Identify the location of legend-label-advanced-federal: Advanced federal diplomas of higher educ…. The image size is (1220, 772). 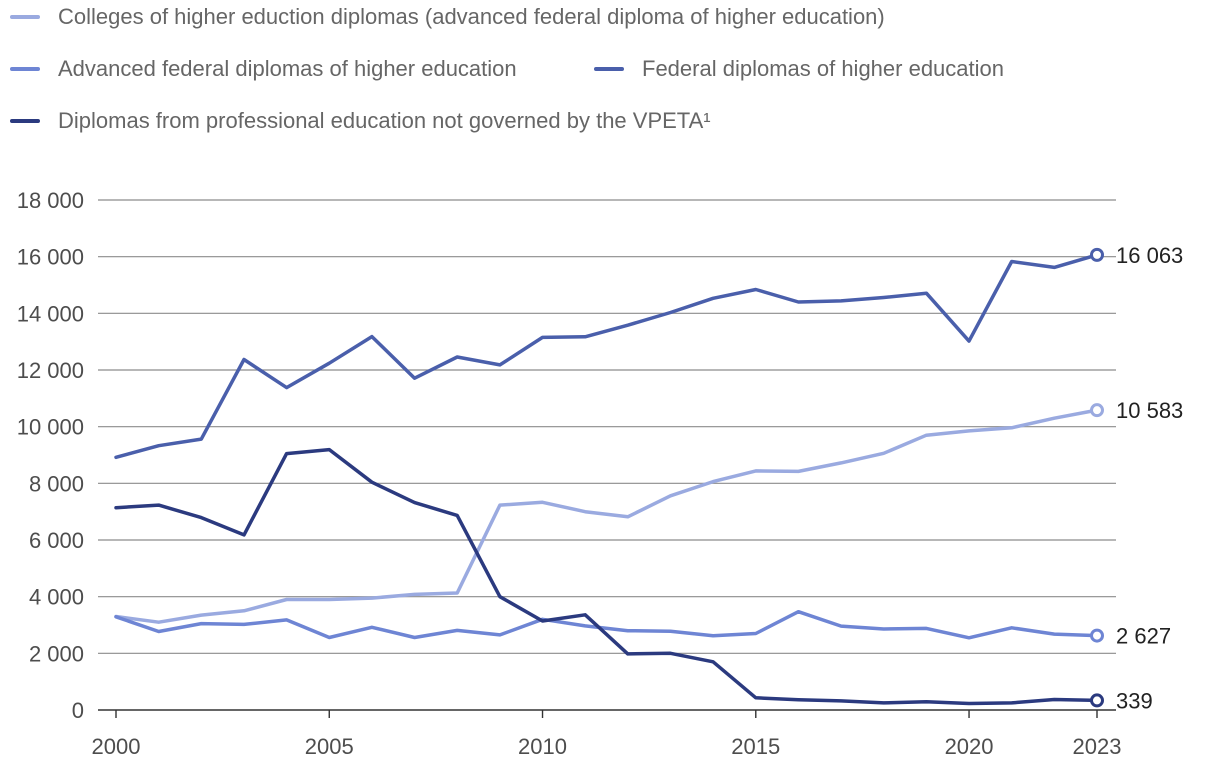
(287, 68).